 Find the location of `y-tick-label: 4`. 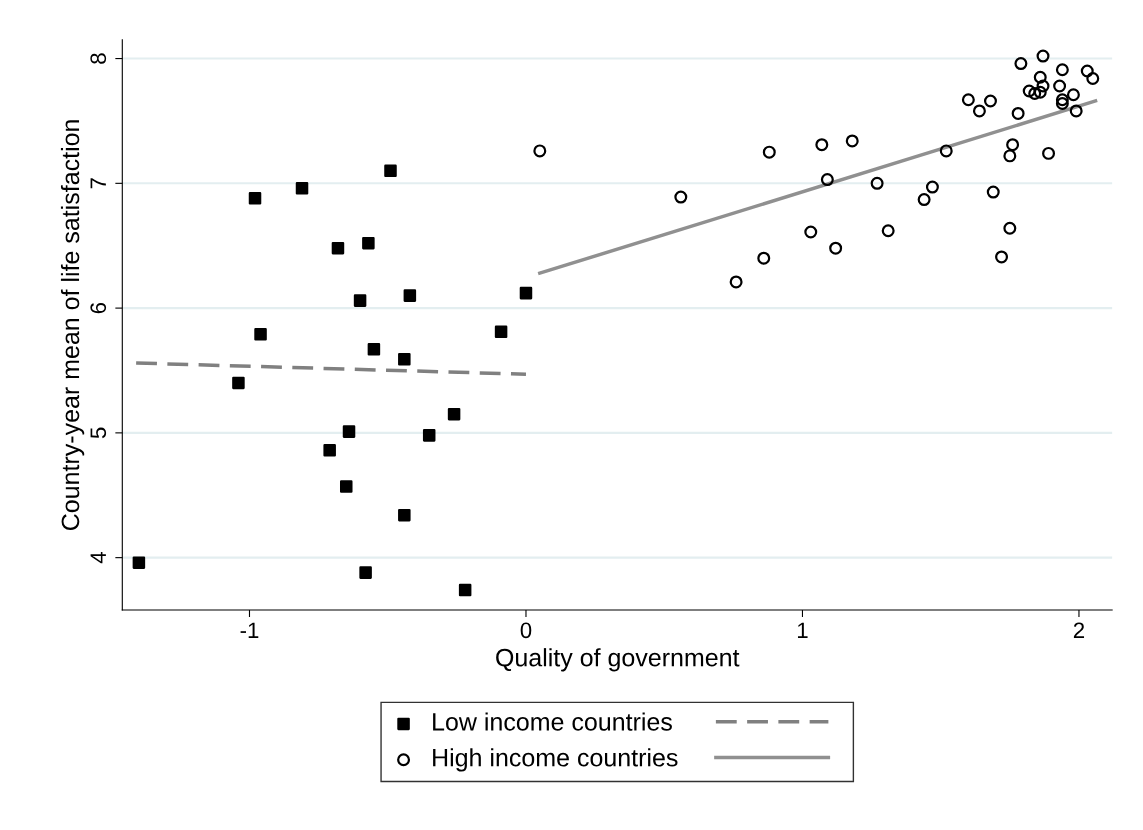

y-tick-label: 4 is located at coordinates (98, 558).